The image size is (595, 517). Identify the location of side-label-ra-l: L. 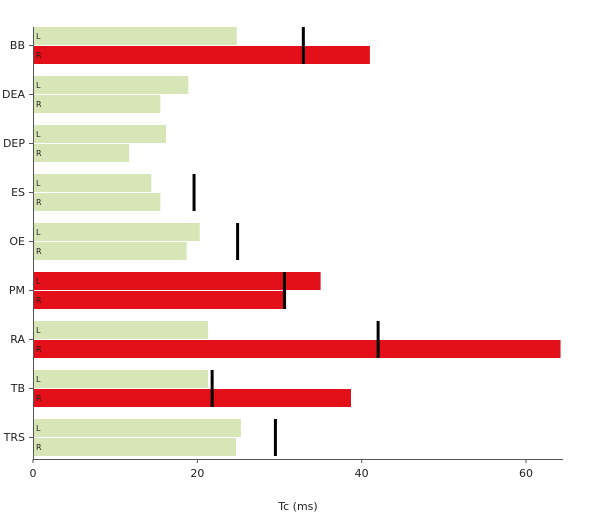
(38, 330).